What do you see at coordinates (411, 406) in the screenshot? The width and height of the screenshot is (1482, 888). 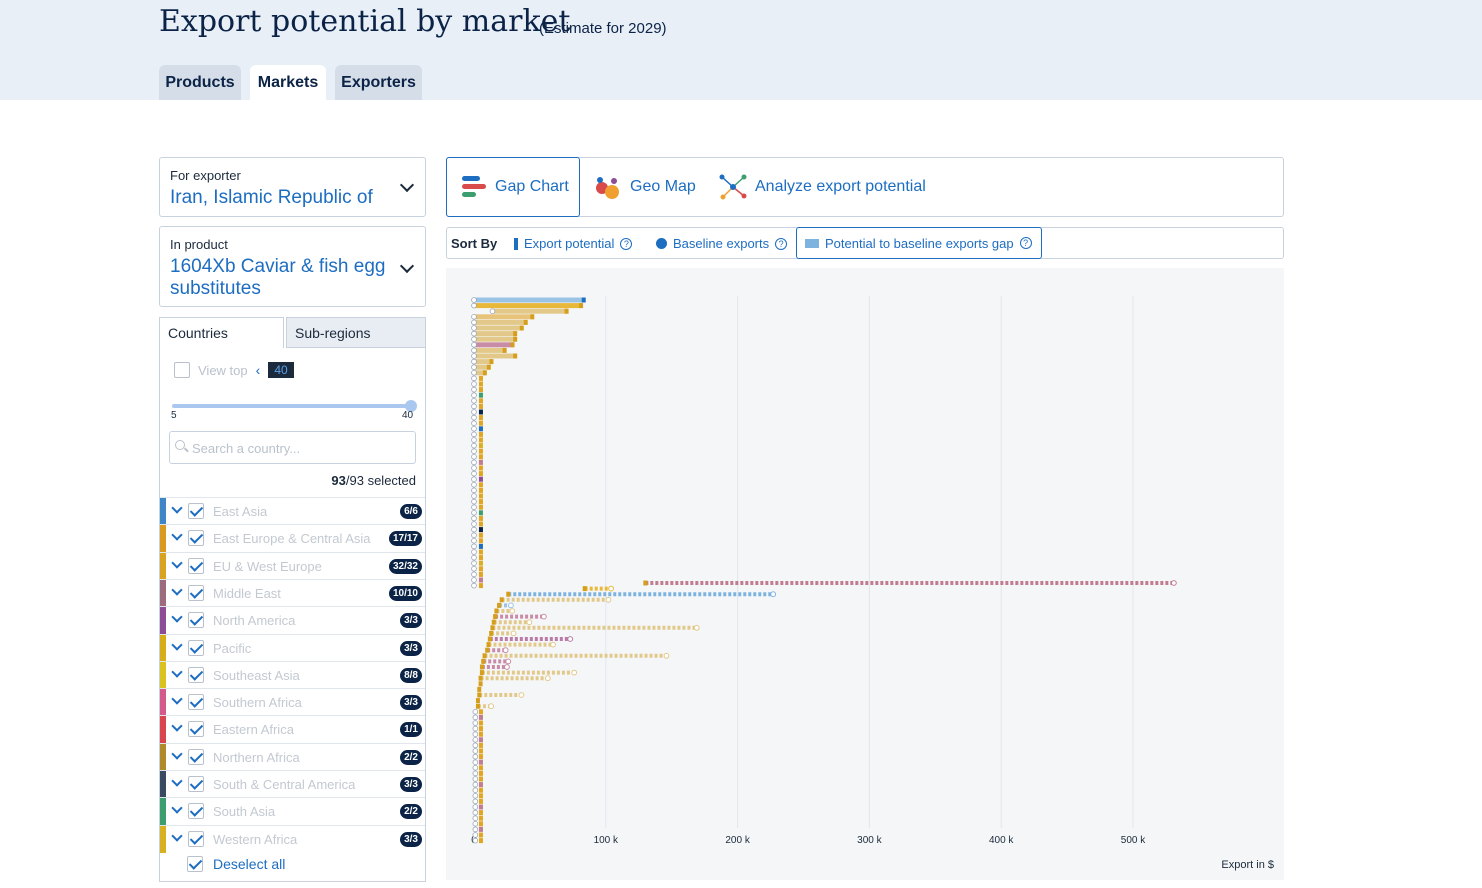 I see `slider-handle` at bounding box center [411, 406].